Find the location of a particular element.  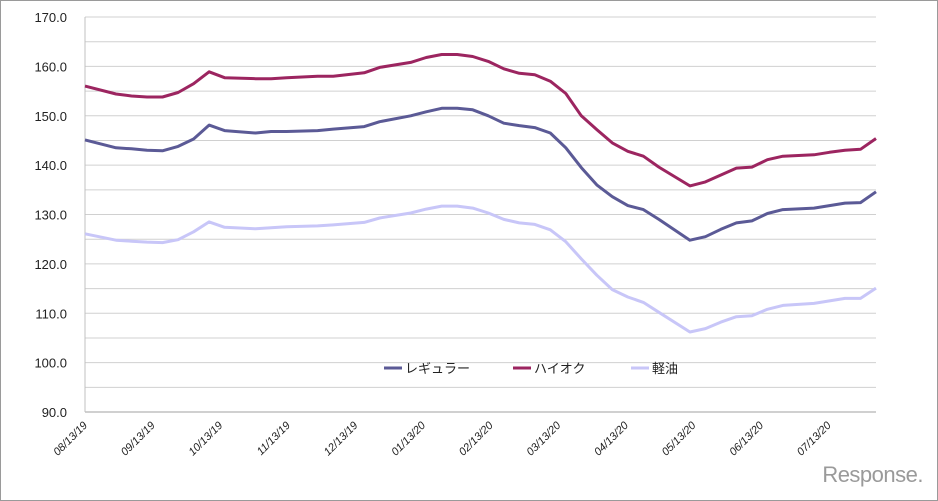

y-tick-label: 110.0 is located at coordinates (51, 313).